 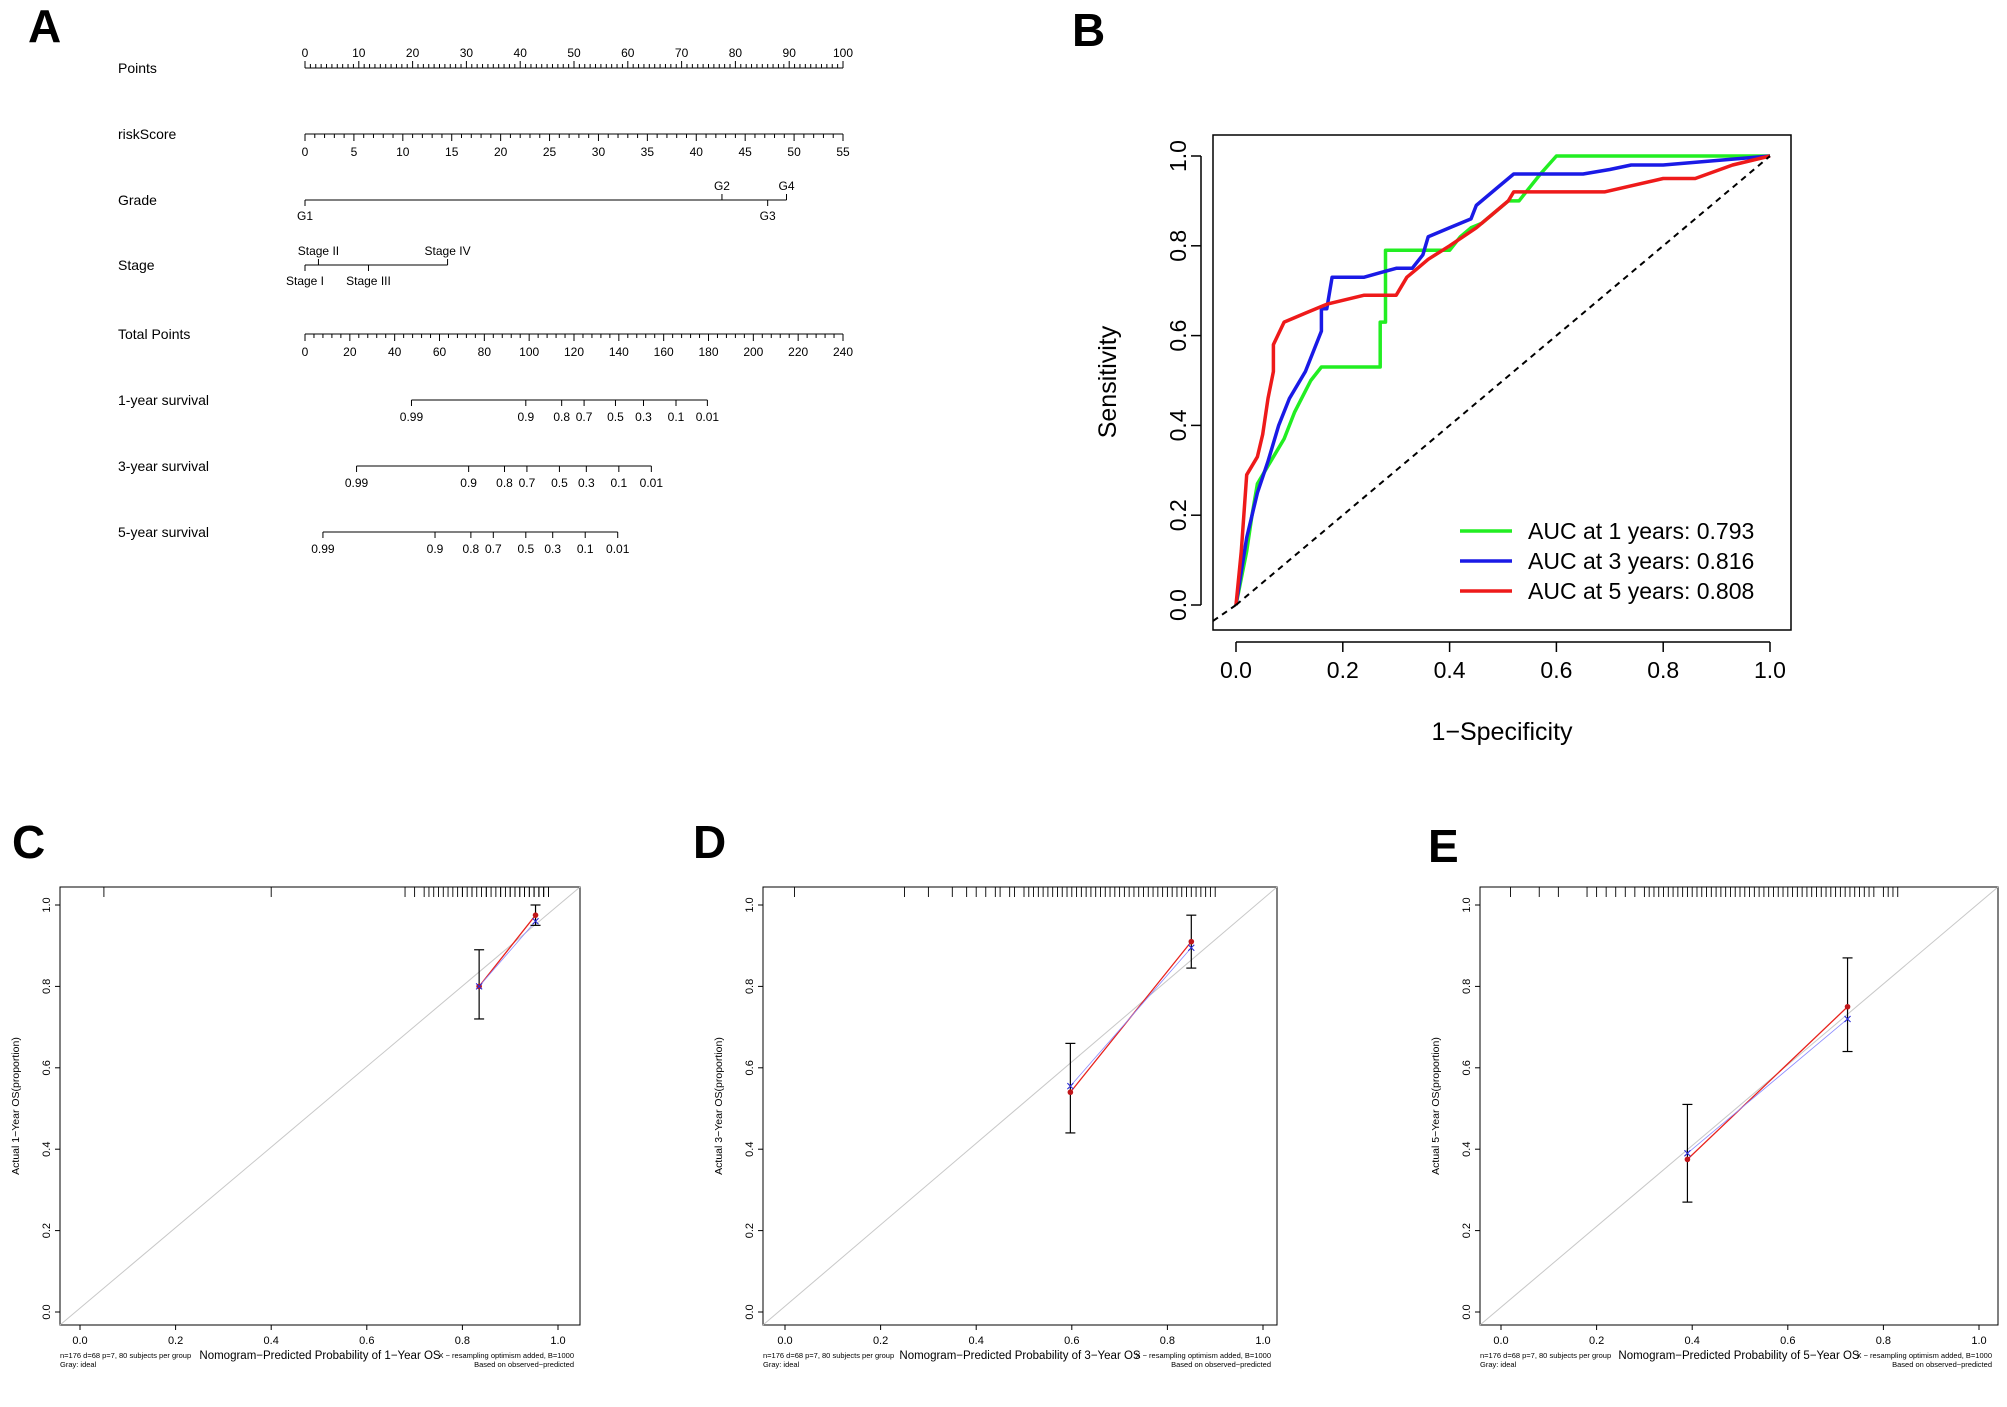 I want to click on roc-plot-frame, so click(x=1502, y=382).